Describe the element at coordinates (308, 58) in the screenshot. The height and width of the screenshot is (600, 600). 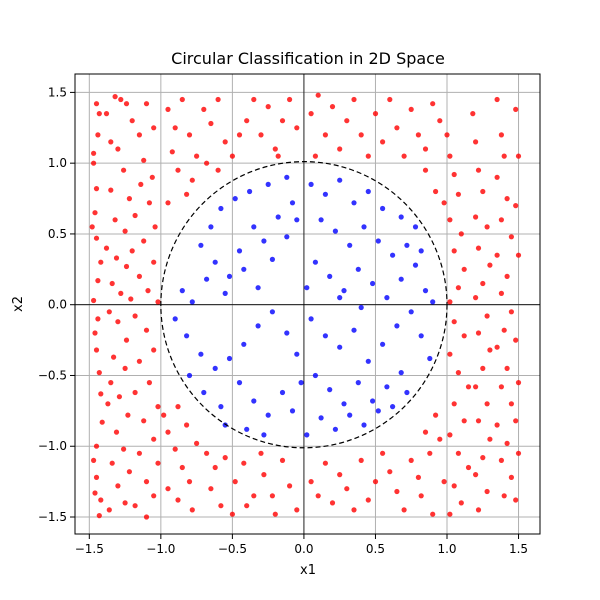
I see `chart-title: Circular Classification in 2D Space` at that location.